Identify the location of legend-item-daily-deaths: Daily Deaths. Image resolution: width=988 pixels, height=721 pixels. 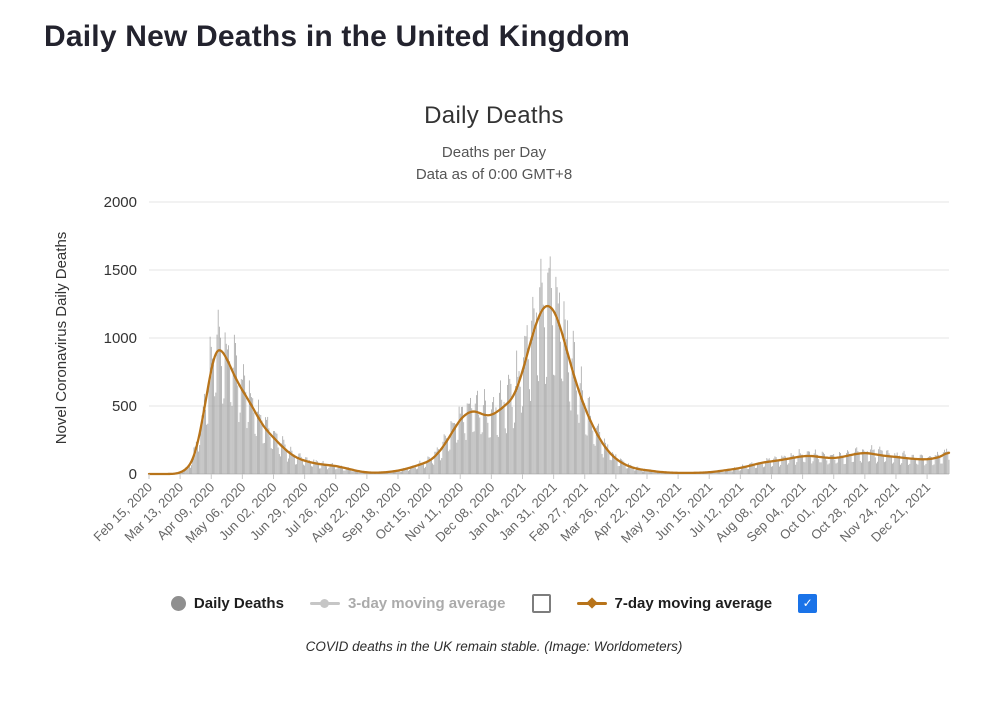
(227, 603).